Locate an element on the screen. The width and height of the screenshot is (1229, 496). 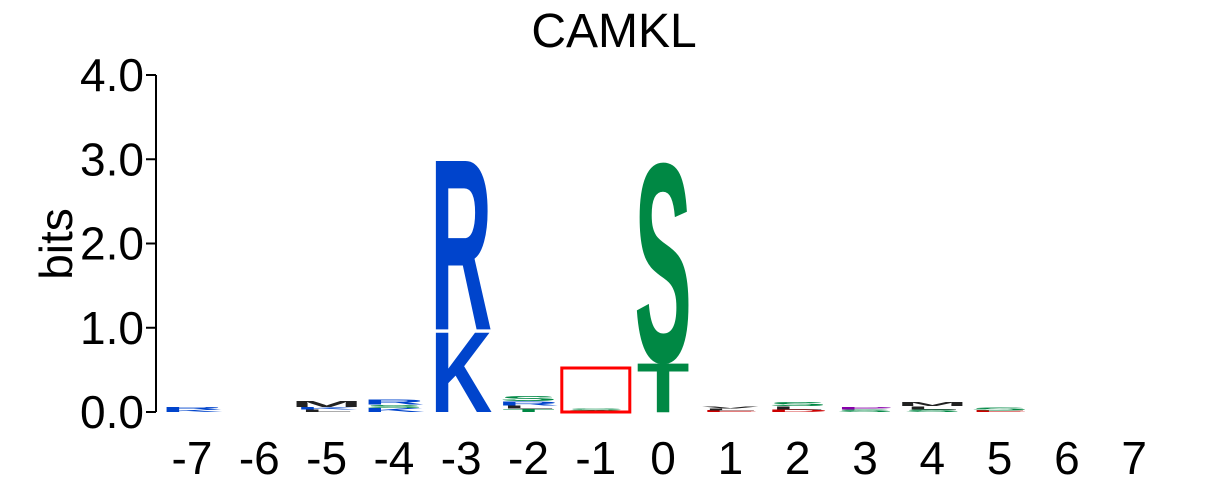
logo-letter: P is located at coordinates (864, 408).